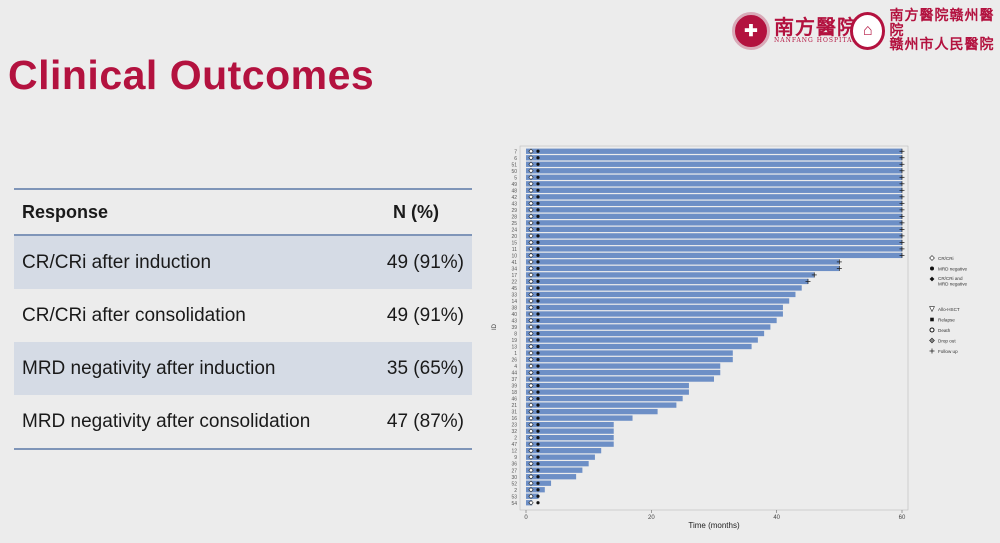 The height and width of the screenshot is (543, 1000). Describe the element at coordinates (514, 426) in the screenshot. I see `id-label: 23` at that location.